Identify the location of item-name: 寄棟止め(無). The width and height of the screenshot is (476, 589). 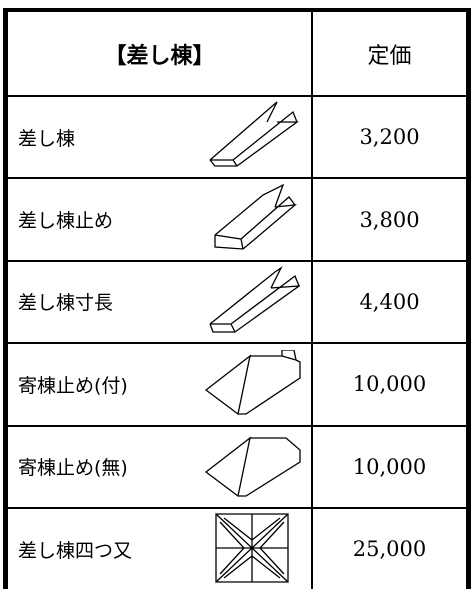
(73, 468).